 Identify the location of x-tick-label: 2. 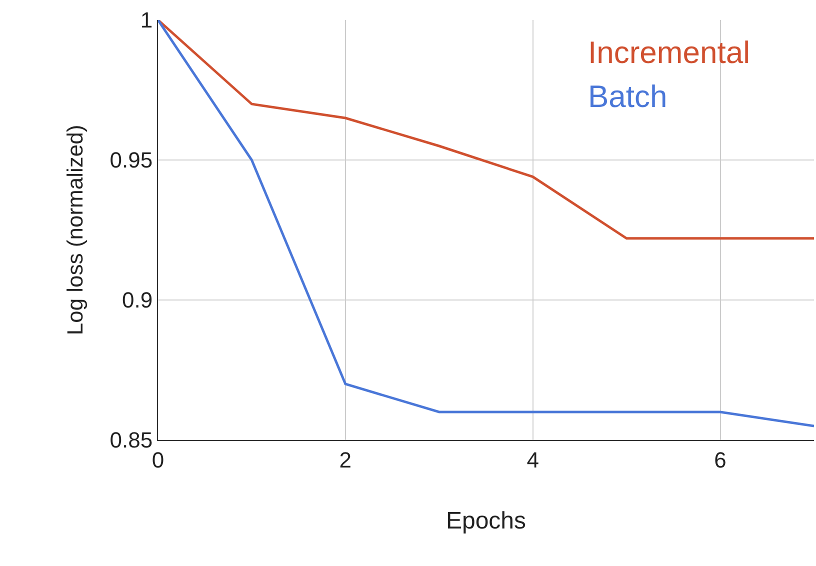
(345, 459).